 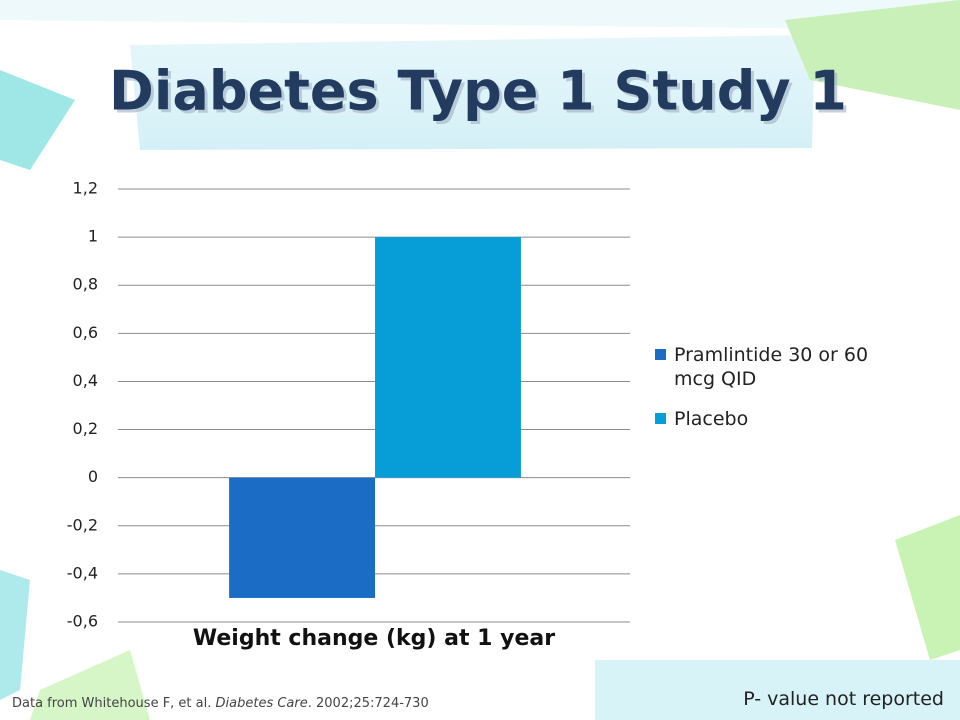 What do you see at coordinates (82, 621) in the screenshot?
I see `y-tick-label: -0,6` at bounding box center [82, 621].